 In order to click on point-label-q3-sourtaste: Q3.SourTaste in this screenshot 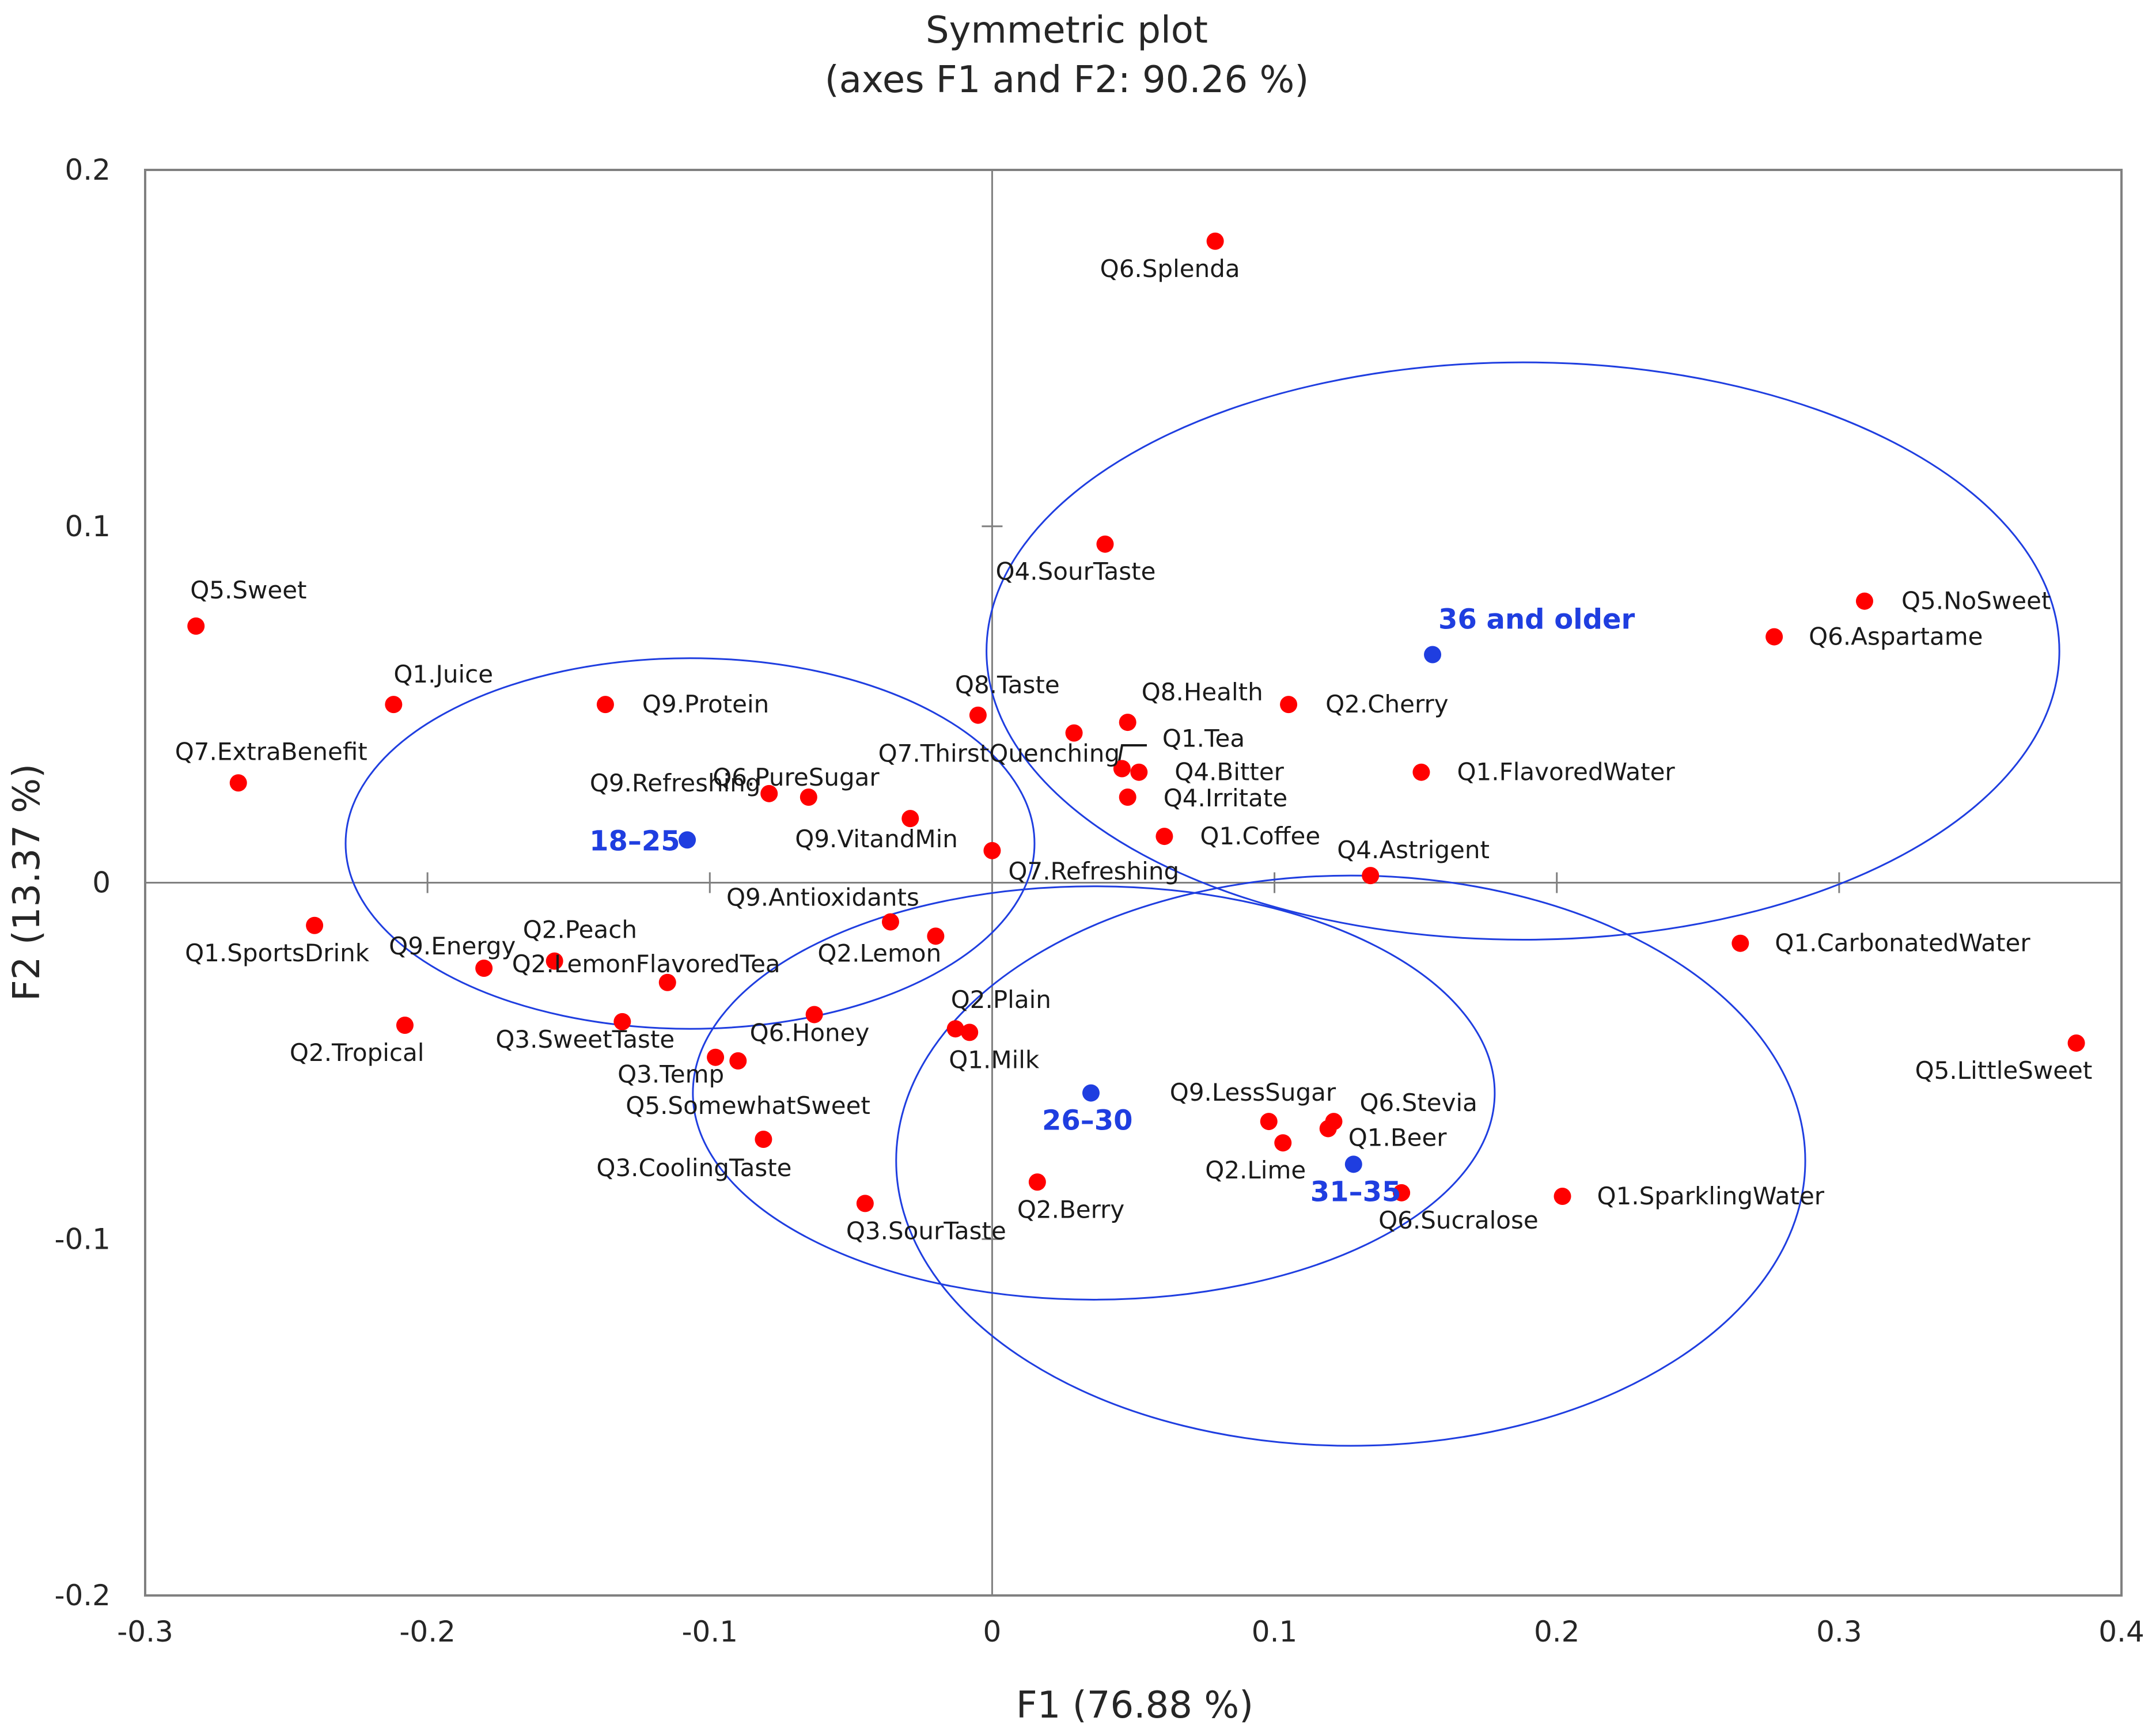, I will do `click(926, 1230)`.